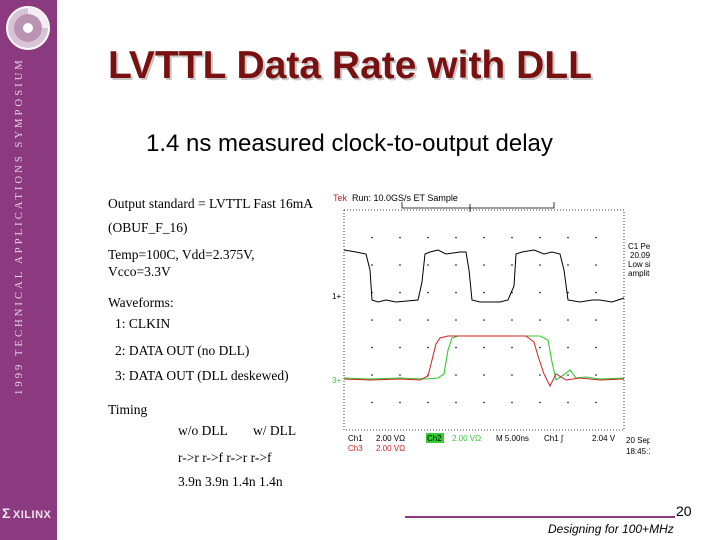 This screenshot has height=540, width=720. What do you see at coordinates (611, 529) in the screenshot?
I see `footer-text: Designing for 100+MHz` at bounding box center [611, 529].